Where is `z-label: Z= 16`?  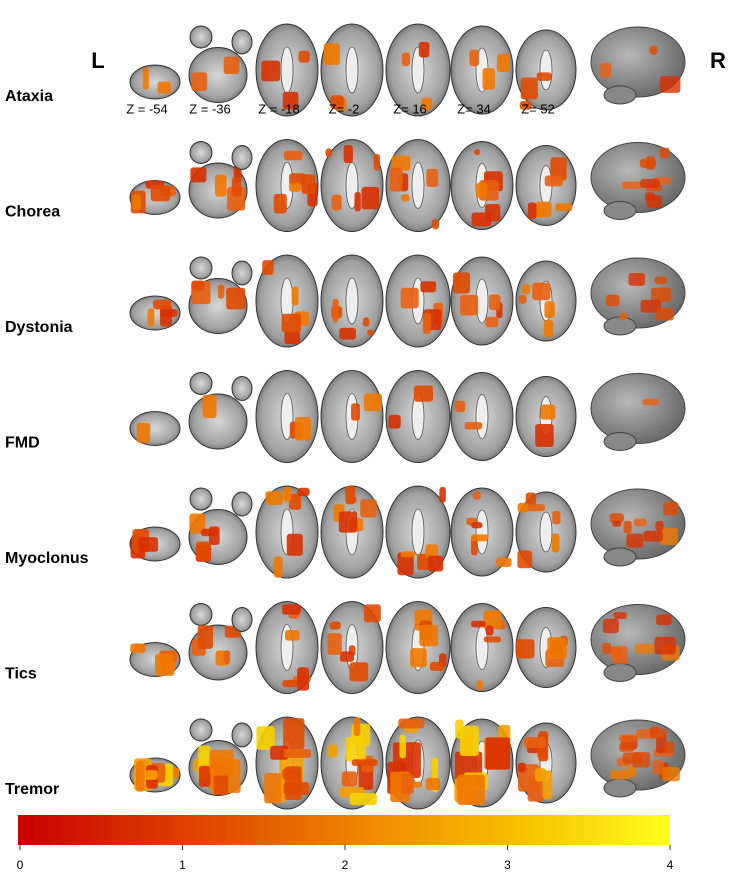
z-label: Z= 16 is located at coordinates (410, 108).